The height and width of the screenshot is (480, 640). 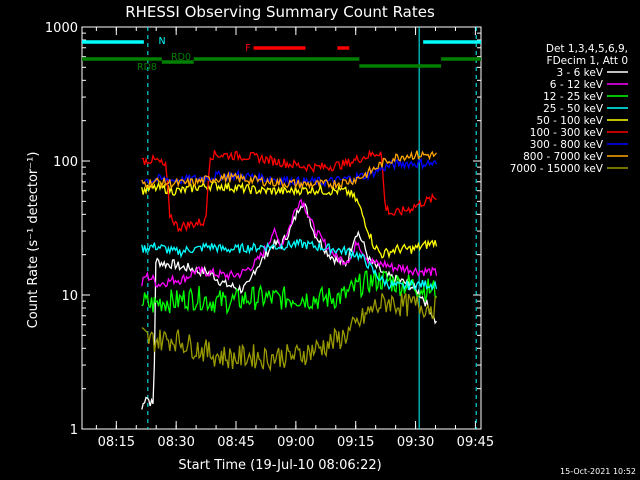 What do you see at coordinates (415, 442) in the screenshot?
I see `x-tick-label: 09:30` at bounding box center [415, 442].